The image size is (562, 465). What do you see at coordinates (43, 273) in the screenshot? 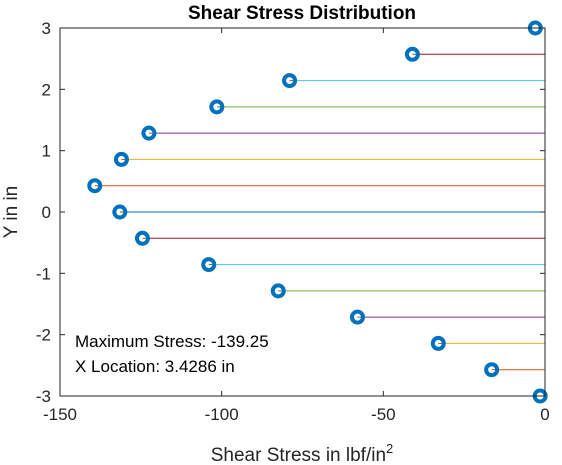
I see `y-tick-label: -1` at bounding box center [43, 273].